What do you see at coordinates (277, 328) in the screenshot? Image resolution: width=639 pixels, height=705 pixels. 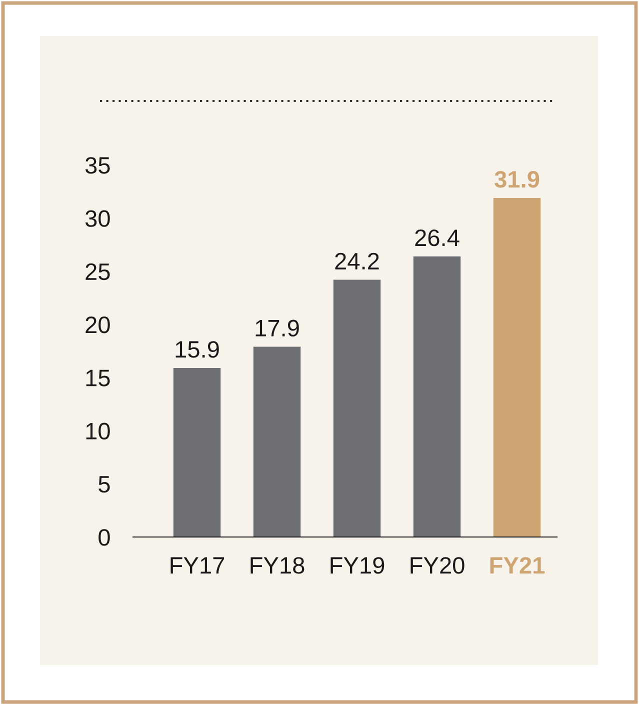 I see `data-label: 17.9` at bounding box center [277, 328].